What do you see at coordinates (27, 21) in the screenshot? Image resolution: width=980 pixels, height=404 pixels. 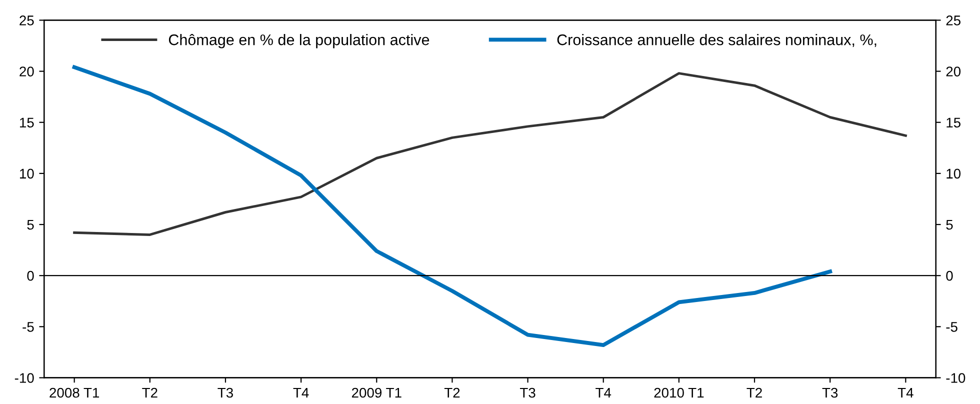 I see `y-tick-label: 25` at bounding box center [27, 21].